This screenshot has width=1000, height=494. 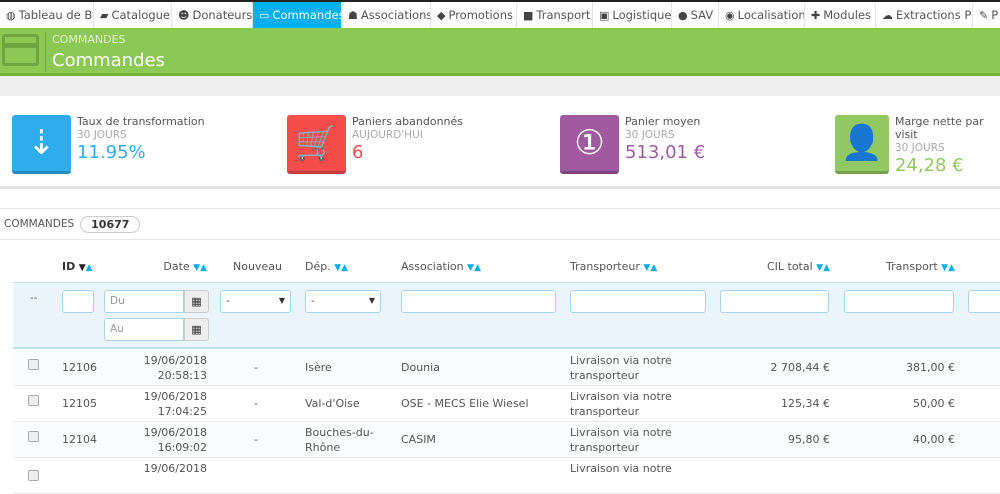 I want to click on breadcrumb: COMMANDES, so click(x=89, y=39).